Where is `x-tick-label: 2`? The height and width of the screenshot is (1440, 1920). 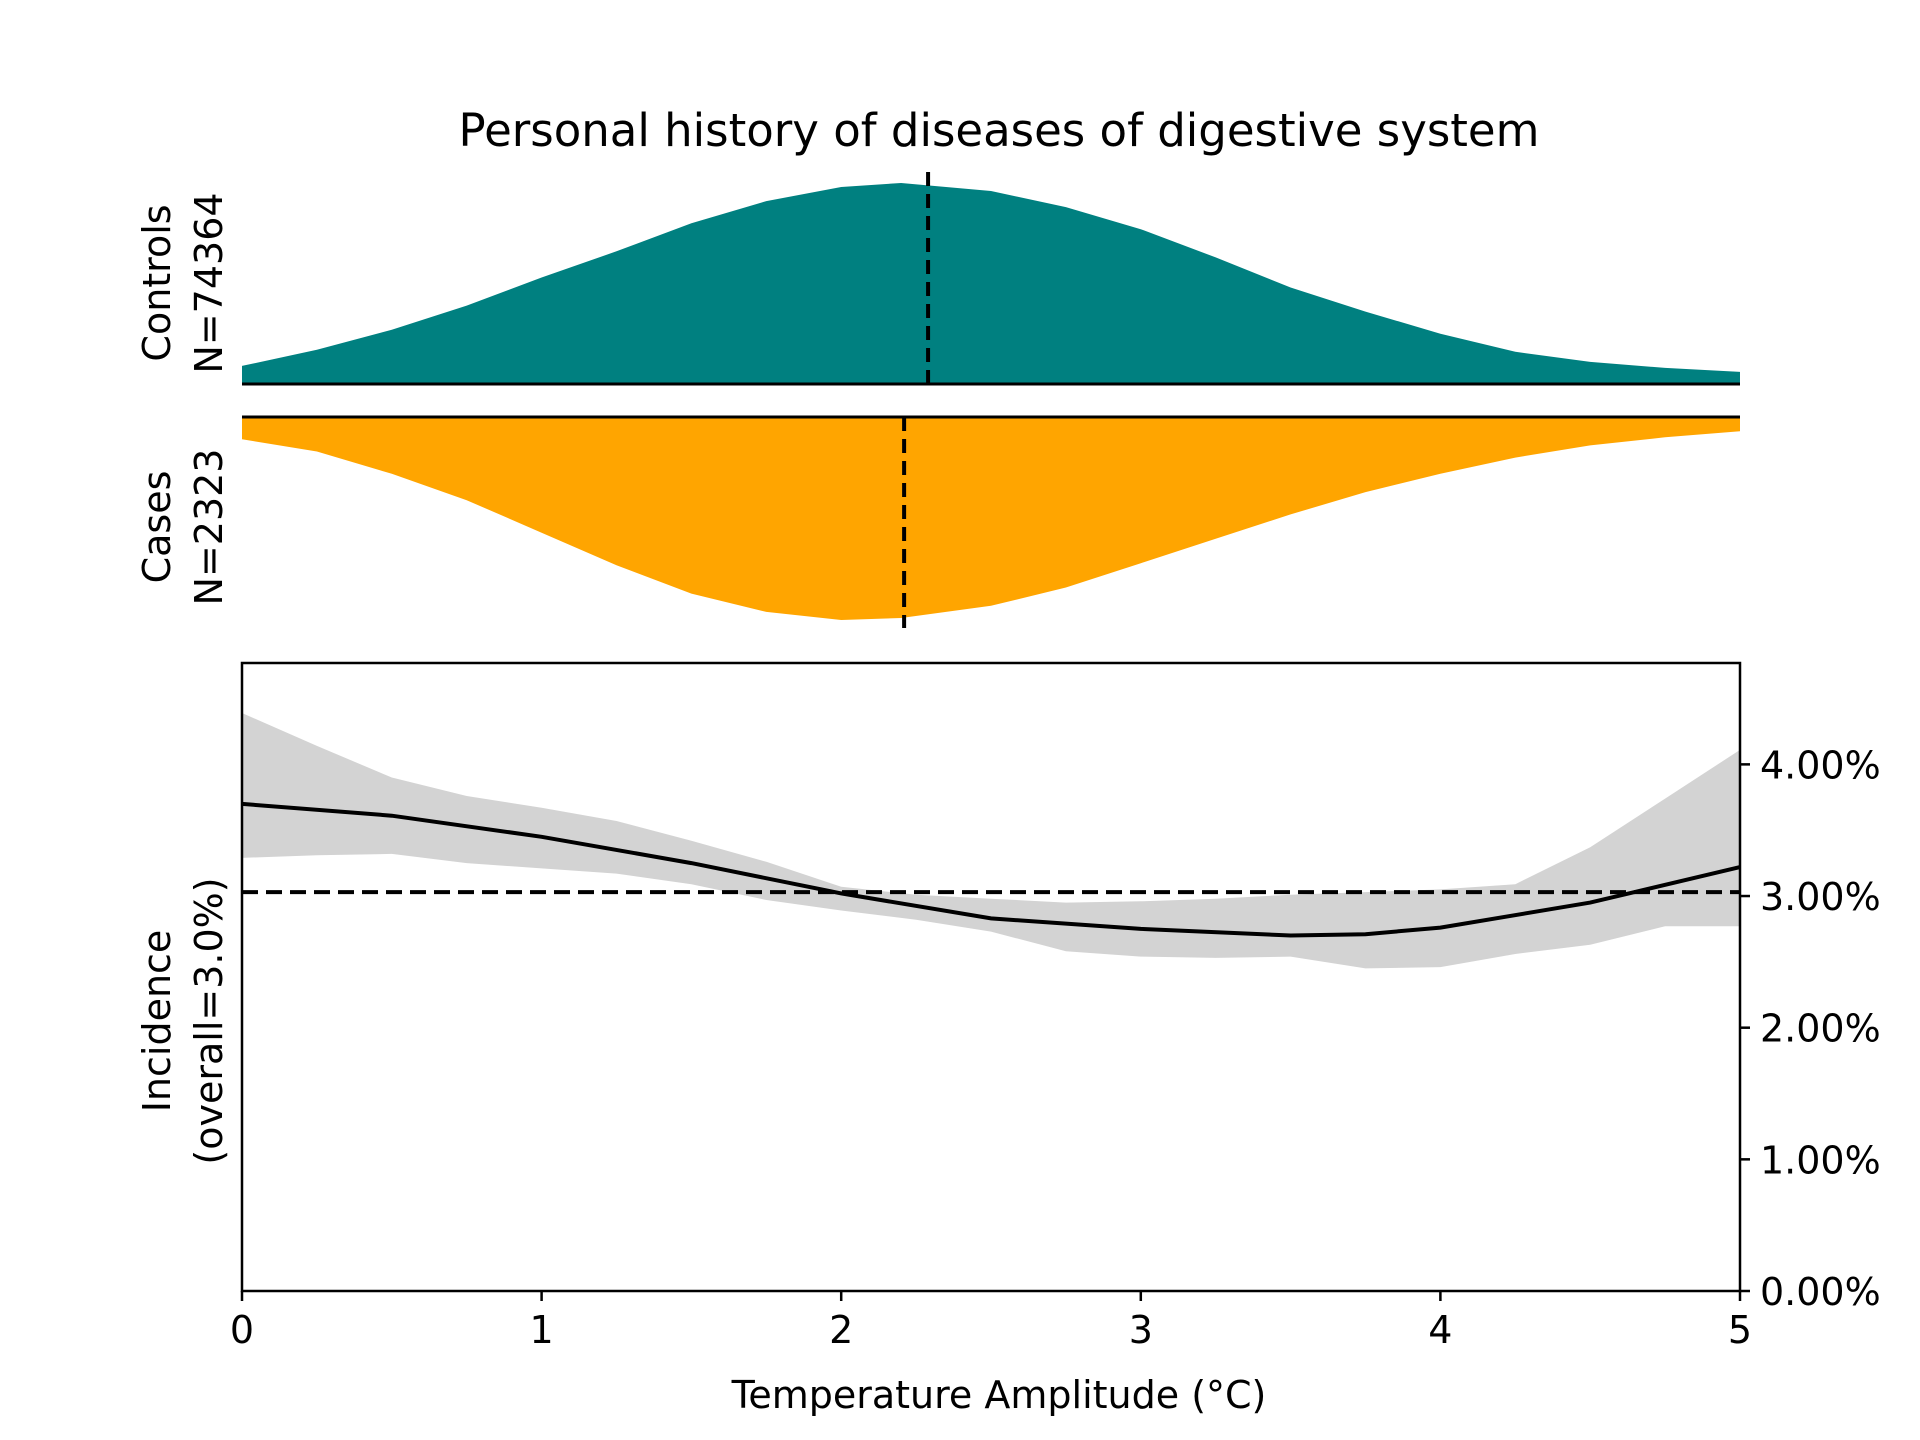
x-tick-label: 2 is located at coordinates (841, 1330).